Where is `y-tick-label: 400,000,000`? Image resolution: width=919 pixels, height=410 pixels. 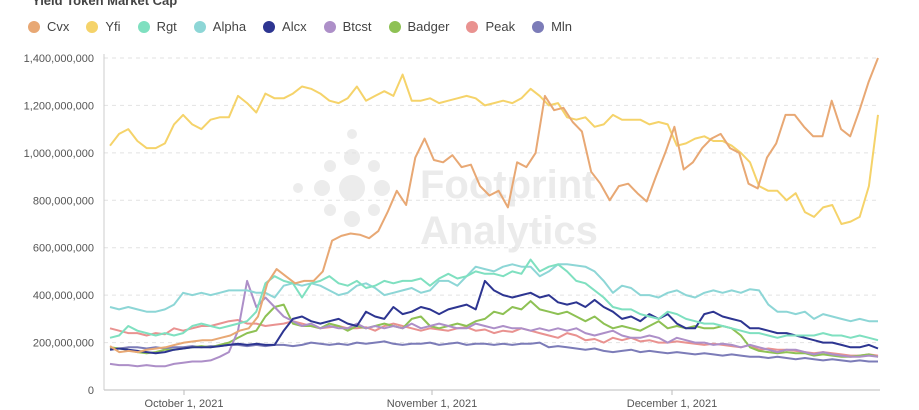 y-tick-label: 400,000,000 is located at coordinates (63, 296).